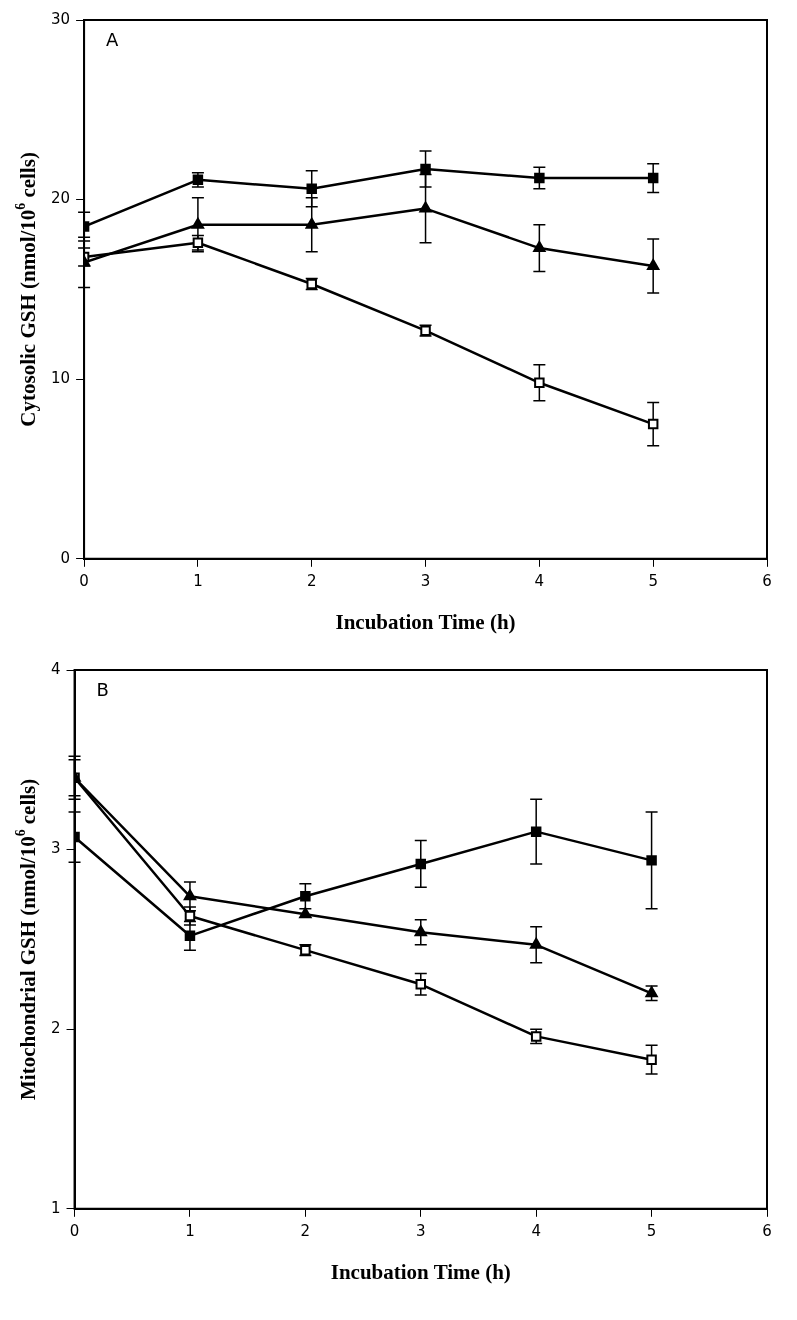 The height and width of the screenshot is (1320, 797). Describe the element at coordinates (56, 668) in the screenshot. I see `y-tick-label: 4` at that location.